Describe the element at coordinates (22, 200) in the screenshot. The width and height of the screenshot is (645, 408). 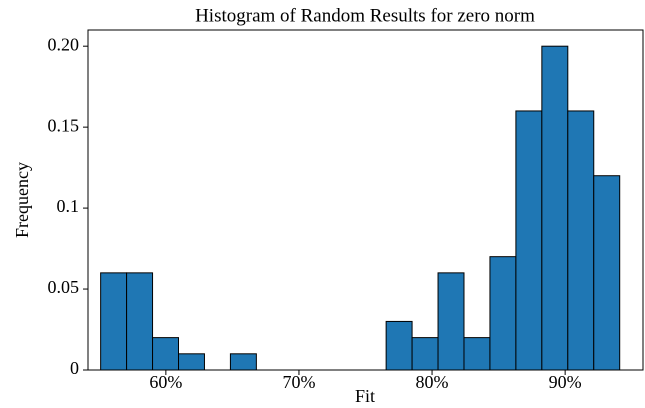
I see `y-axis-label: Frequency` at that location.